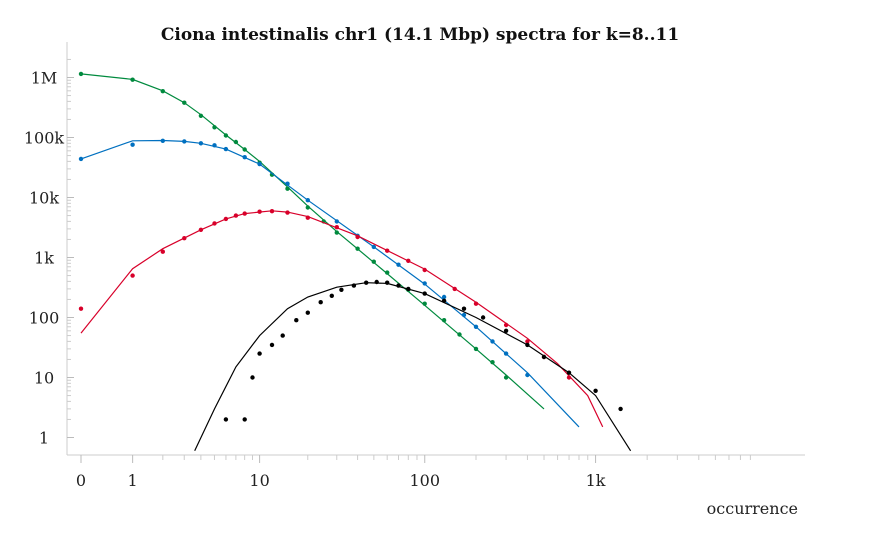  Describe the element at coordinates (752, 508) in the screenshot. I see `x-axis-label: occurrence` at that location.